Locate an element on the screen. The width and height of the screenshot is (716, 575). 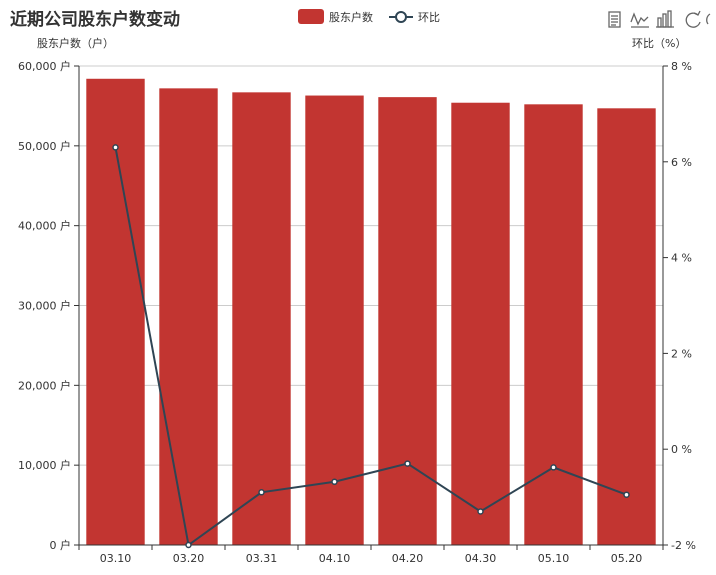
legend: 股东户数 环比 is located at coordinates (369, 16).